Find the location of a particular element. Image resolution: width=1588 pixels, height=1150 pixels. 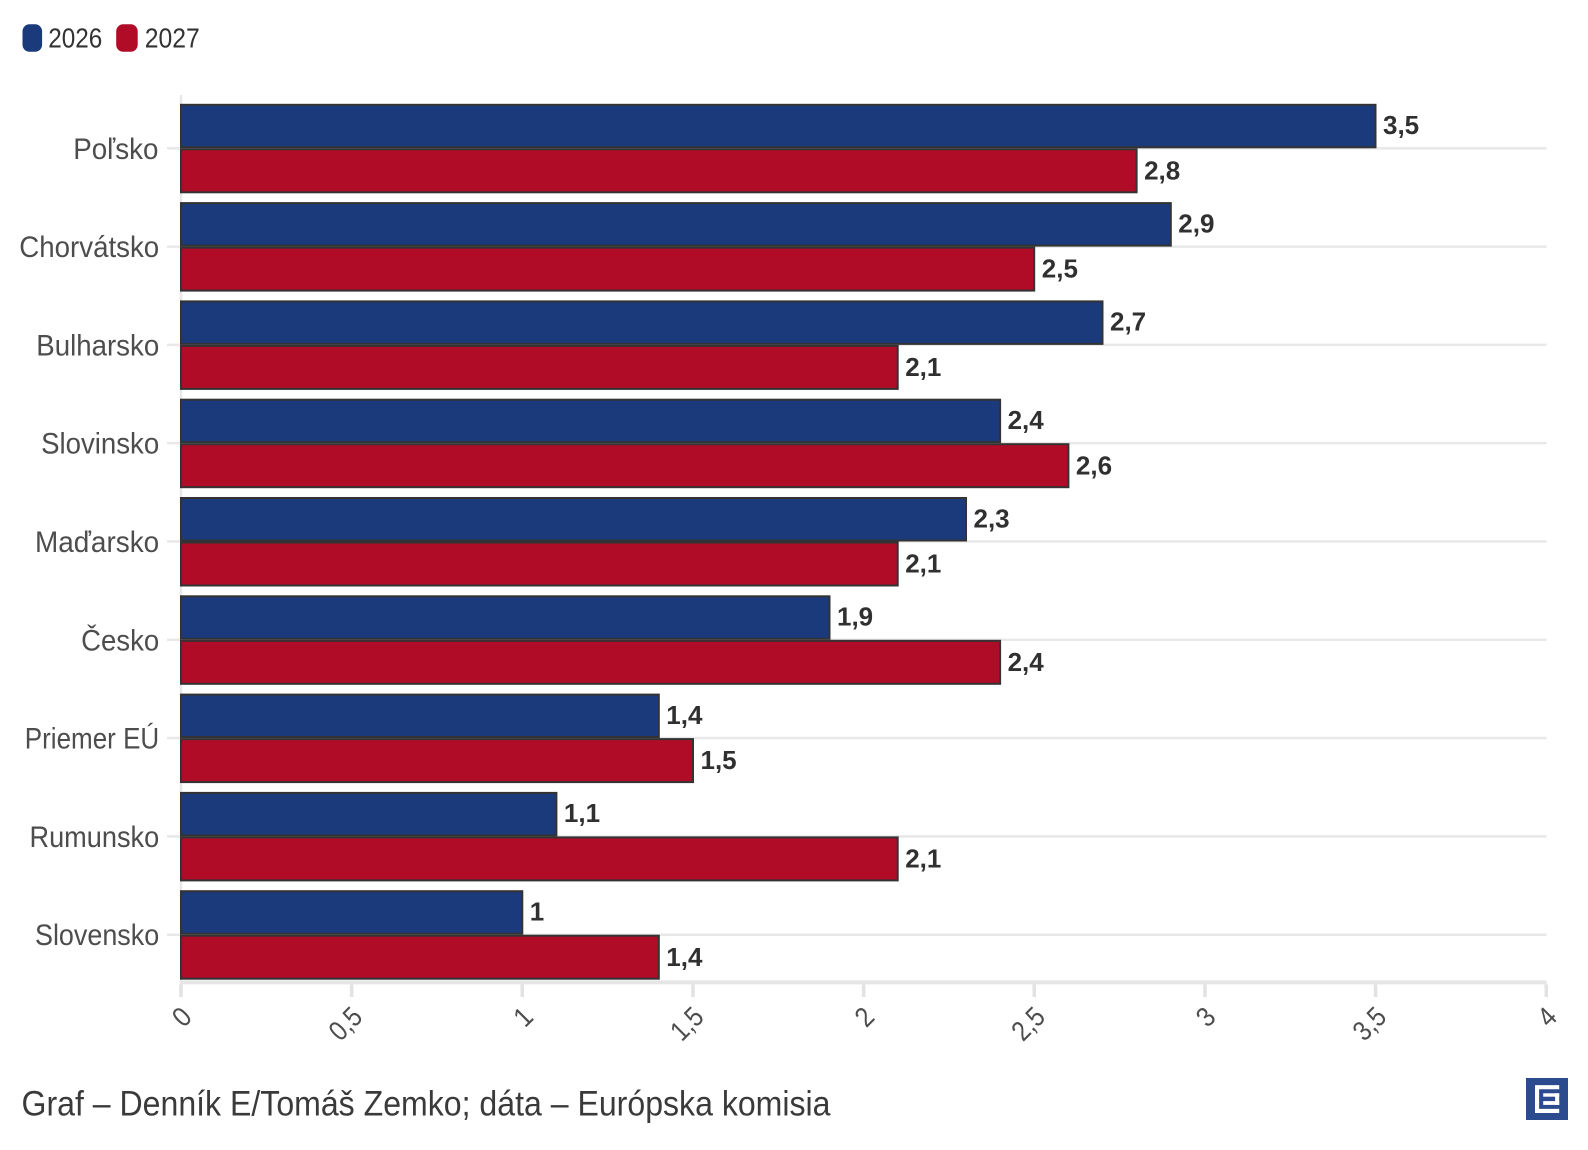

svg-text: 1,1 is located at coordinates (582, 813).